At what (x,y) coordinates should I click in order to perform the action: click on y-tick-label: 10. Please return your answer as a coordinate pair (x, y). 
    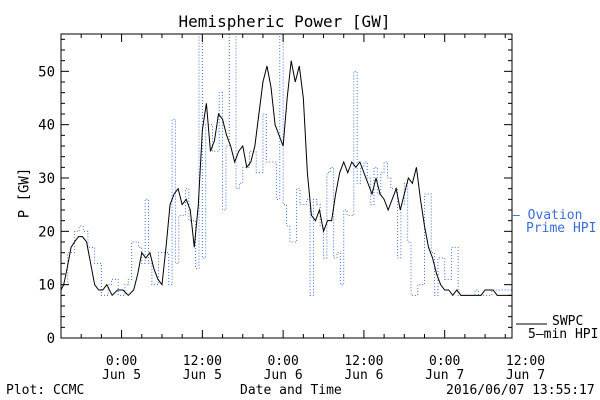
    Looking at the image, I should click on (46, 286).